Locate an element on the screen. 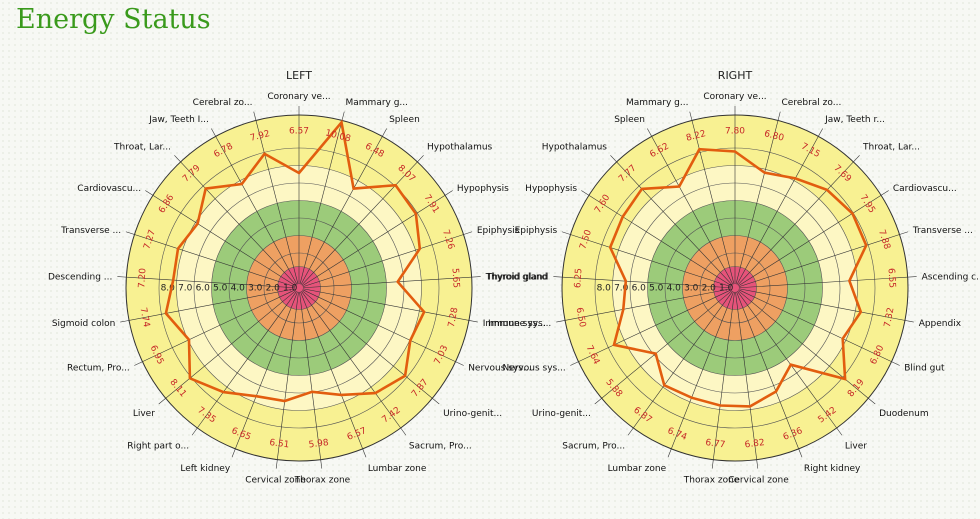 Image resolution: width=980 pixels, height=519 pixels. left-scale-label: 3.0 is located at coordinates (255, 289).